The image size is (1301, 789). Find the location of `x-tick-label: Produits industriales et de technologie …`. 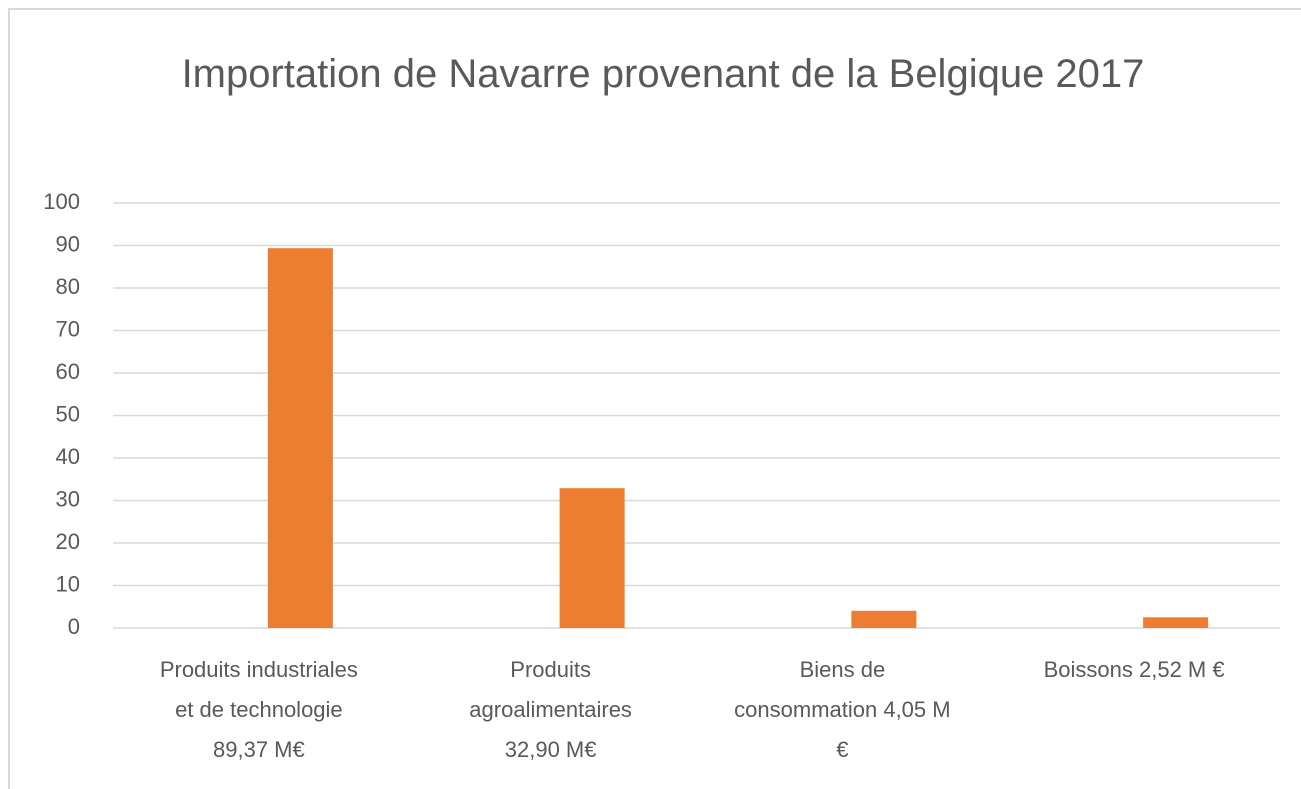

x-tick-label: Produits industriales et de technologie … is located at coordinates (258, 709).